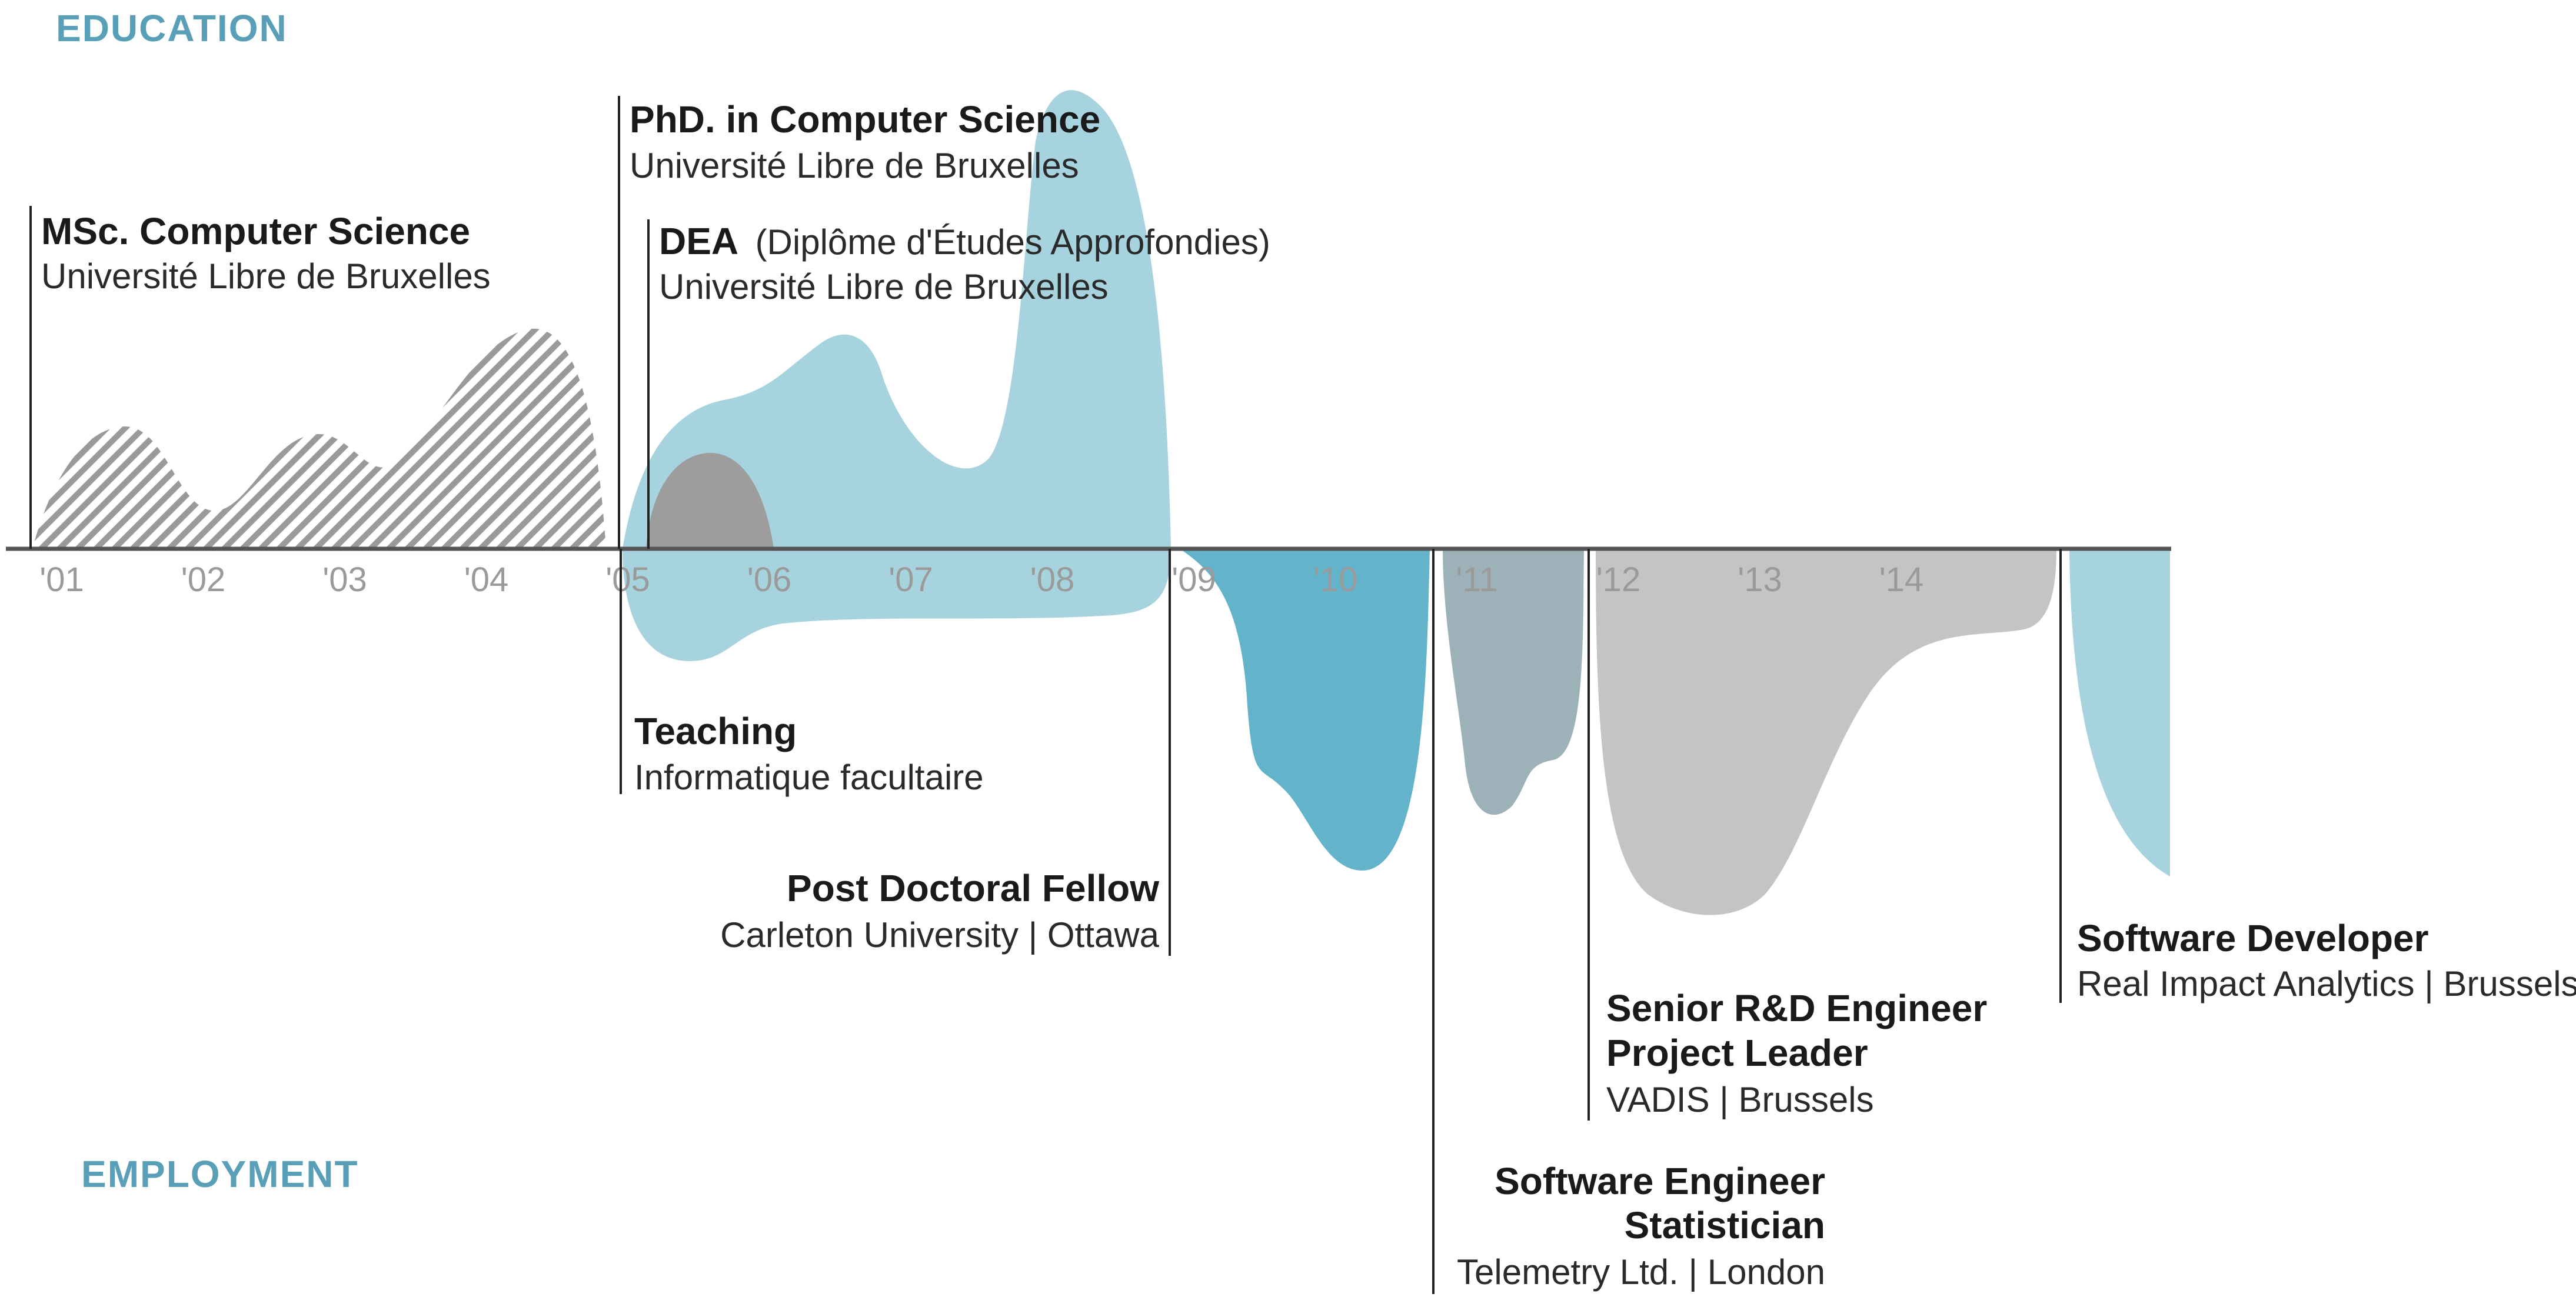 The height and width of the screenshot is (1297, 2576). What do you see at coordinates (2253, 938) in the screenshot?
I see `ria-title: Software Developer` at bounding box center [2253, 938].